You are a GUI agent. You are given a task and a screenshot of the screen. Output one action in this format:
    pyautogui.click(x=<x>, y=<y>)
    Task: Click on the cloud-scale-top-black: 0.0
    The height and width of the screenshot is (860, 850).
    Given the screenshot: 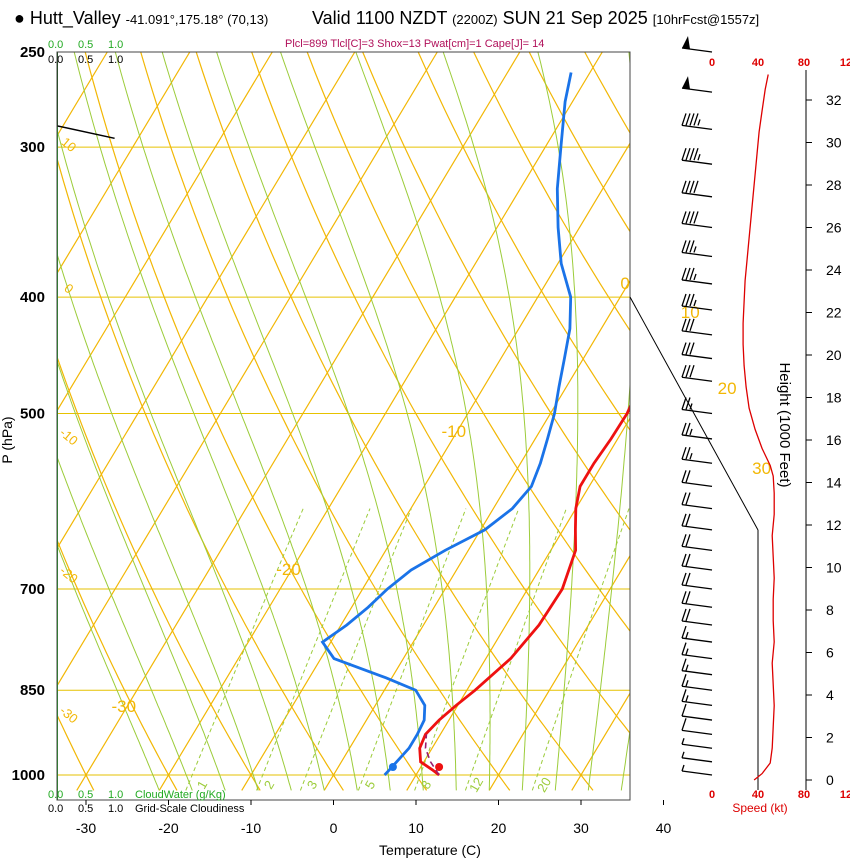 What is the action you would take?
    pyautogui.click(x=55, y=60)
    